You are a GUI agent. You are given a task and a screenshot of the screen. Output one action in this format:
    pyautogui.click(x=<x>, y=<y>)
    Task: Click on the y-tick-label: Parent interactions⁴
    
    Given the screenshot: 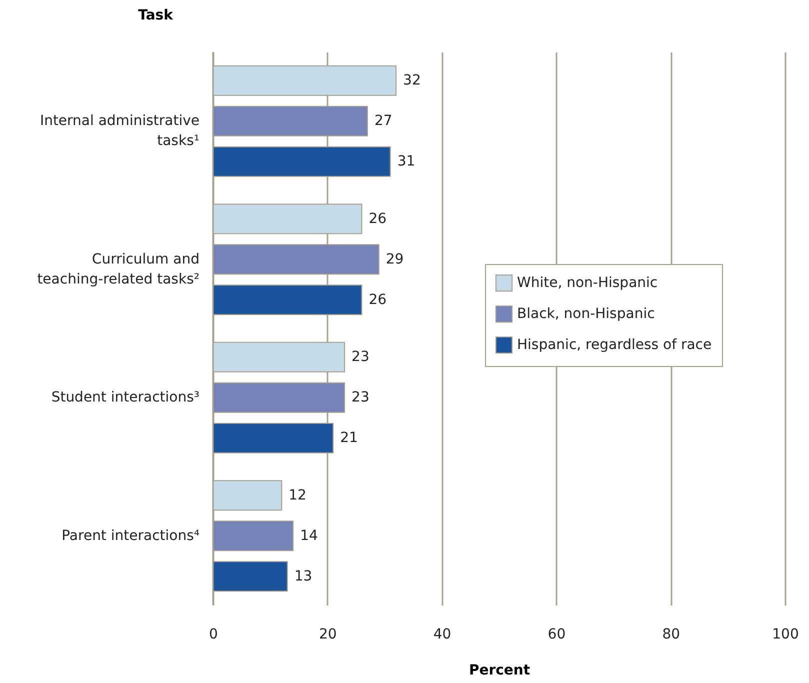 What is the action you would take?
    pyautogui.click(x=131, y=536)
    